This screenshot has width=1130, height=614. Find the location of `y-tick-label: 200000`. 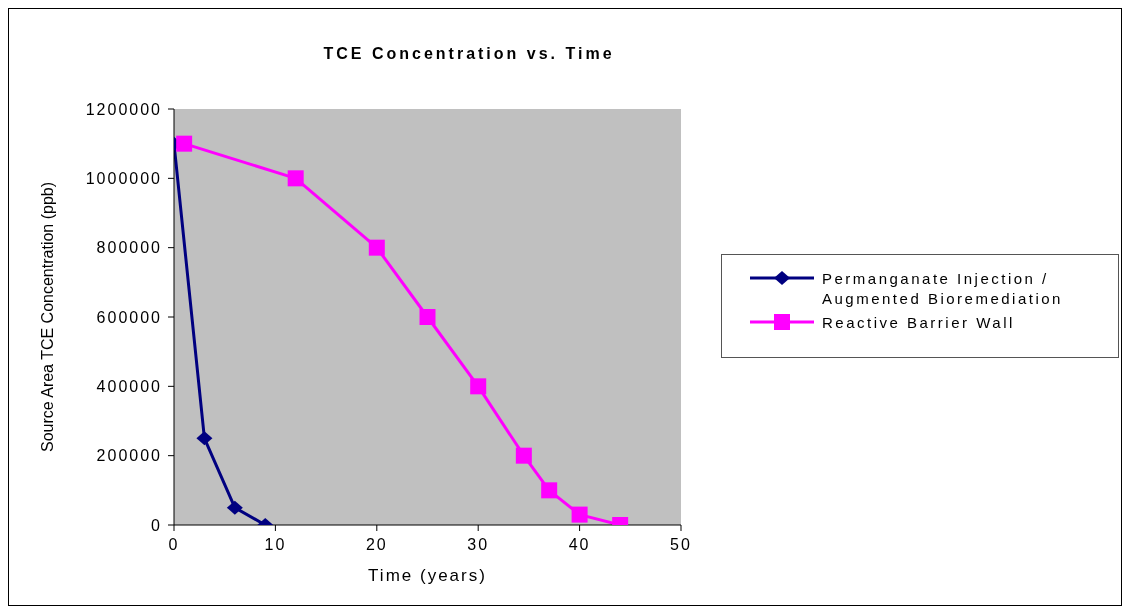

y-tick-label: 200000 is located at coordinates (129, 456).